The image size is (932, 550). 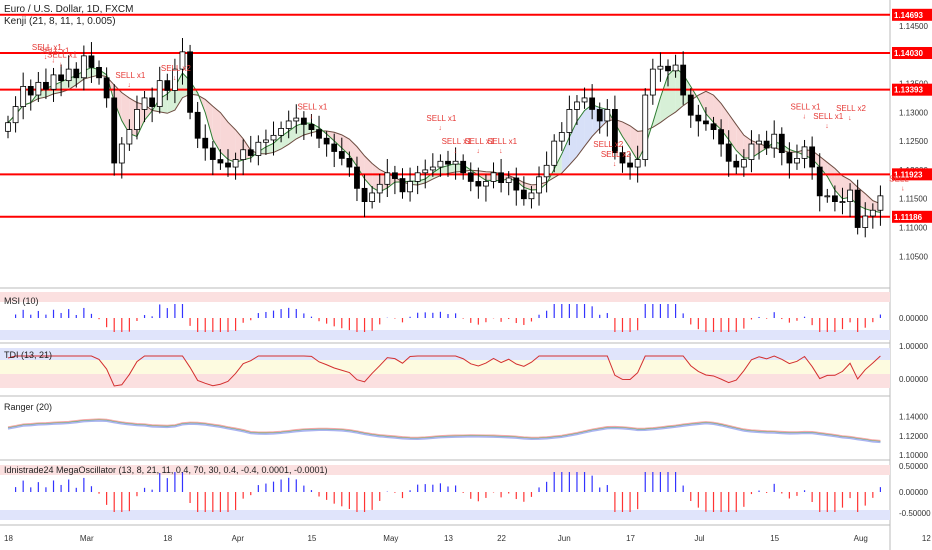 What do you see at coordinates (445, 470) in the screenshot?
I see `osc-upper-band` at bounding box center [445, 470].